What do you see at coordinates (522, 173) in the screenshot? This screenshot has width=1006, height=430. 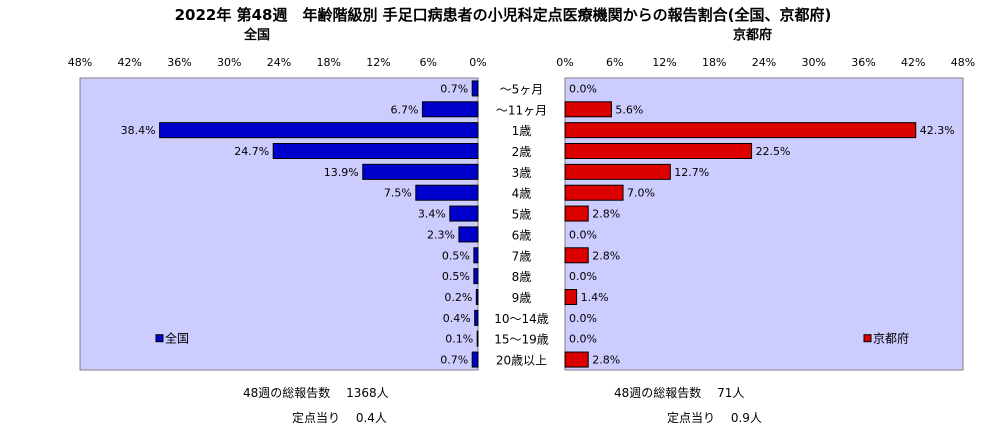 I see `category-label: 3歳` at bounding box center [522, 173].